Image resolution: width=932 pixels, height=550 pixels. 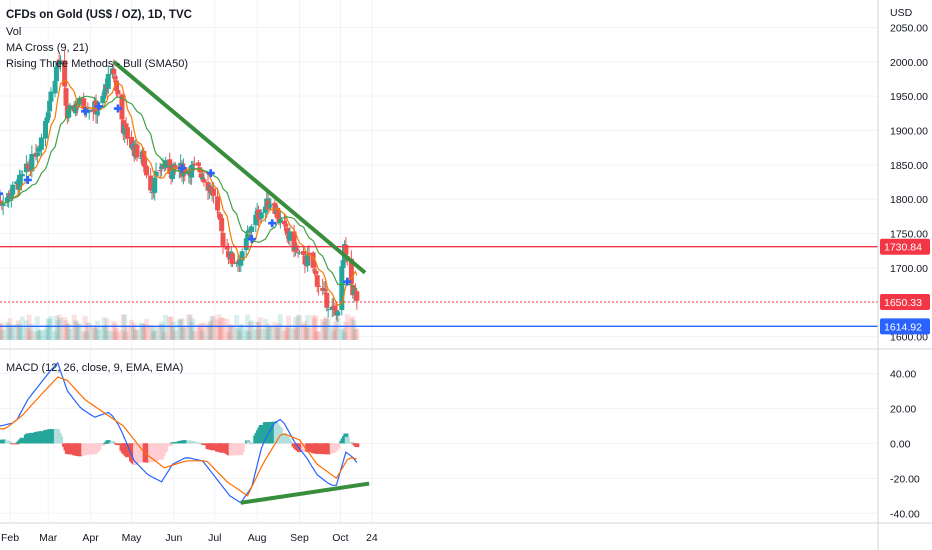 I want to click on time-axis-tick-label: Sep, so click(x=299, y=538).